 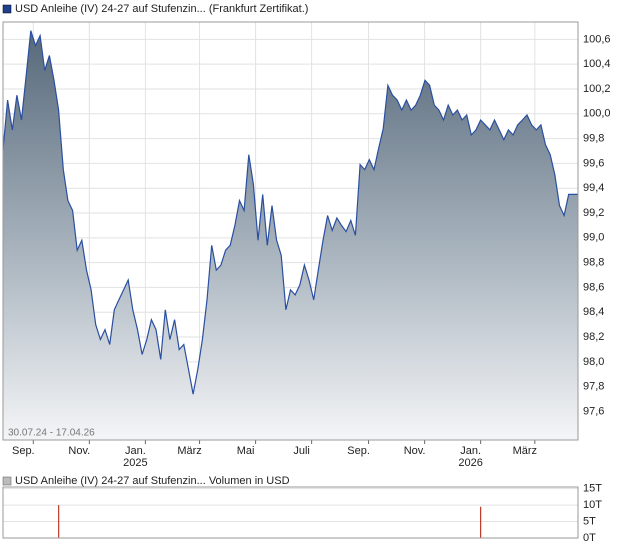 I want to click on y-tick-label: 100,4, so click(x=597, y=64).